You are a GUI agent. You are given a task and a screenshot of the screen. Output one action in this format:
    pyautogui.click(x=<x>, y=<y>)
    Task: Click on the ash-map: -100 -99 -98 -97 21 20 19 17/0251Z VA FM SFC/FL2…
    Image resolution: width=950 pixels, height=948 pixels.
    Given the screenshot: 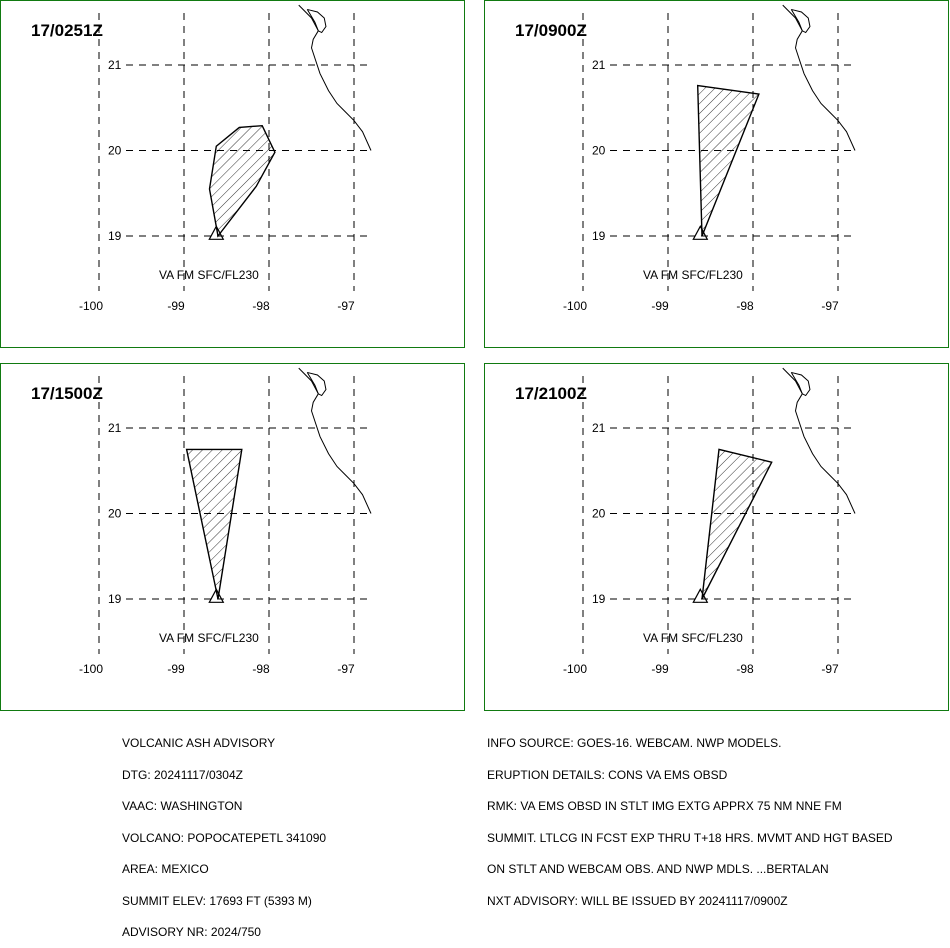 What is the action you would take?
    pyautogui.click(x=202, y=158)
    